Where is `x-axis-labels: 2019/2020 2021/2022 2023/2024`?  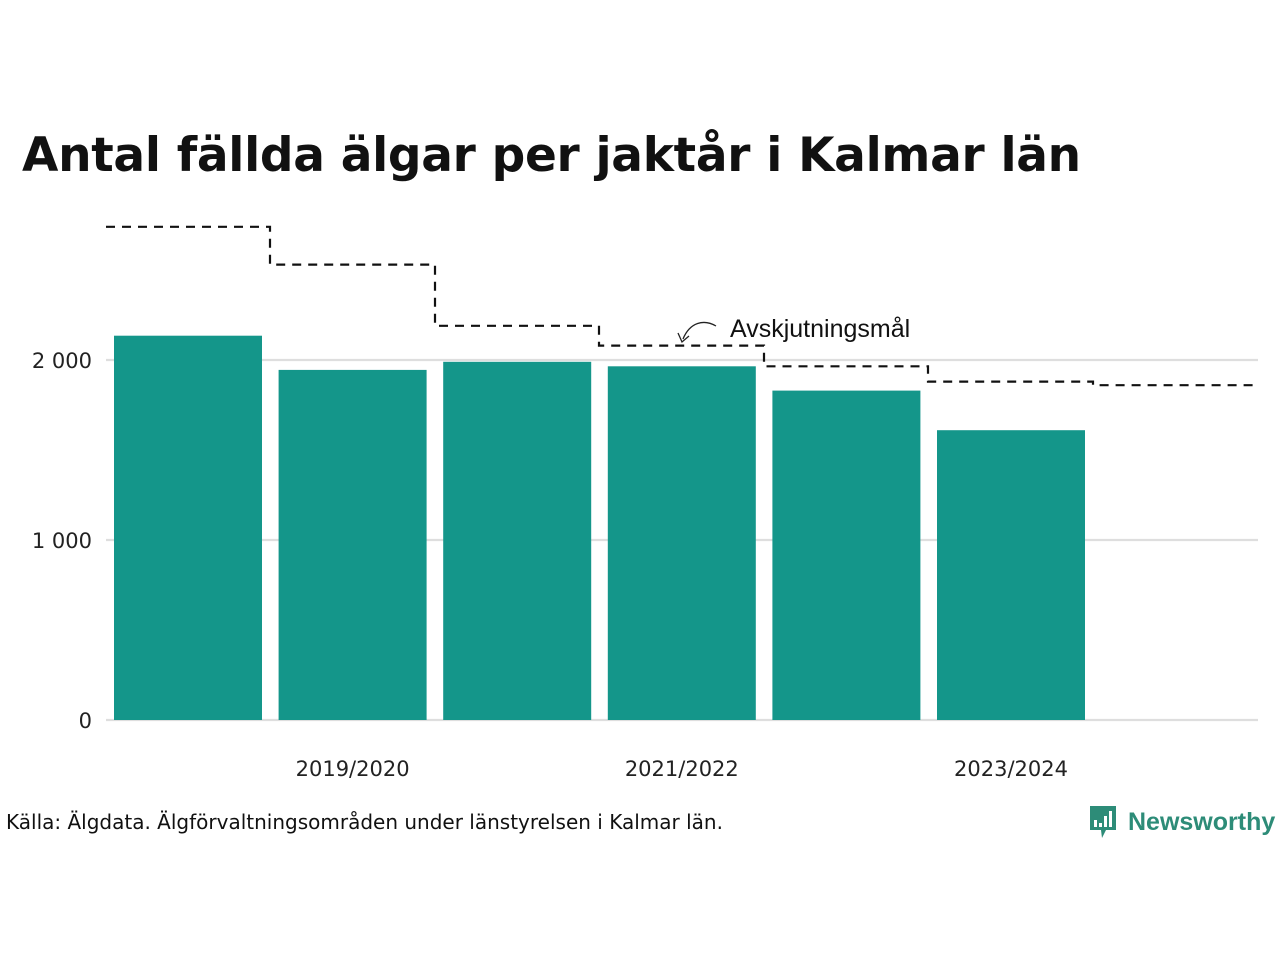 x-axis-labels: 2019/2020 2021/2022 2023/2024 is located at coordinates (682, 769).